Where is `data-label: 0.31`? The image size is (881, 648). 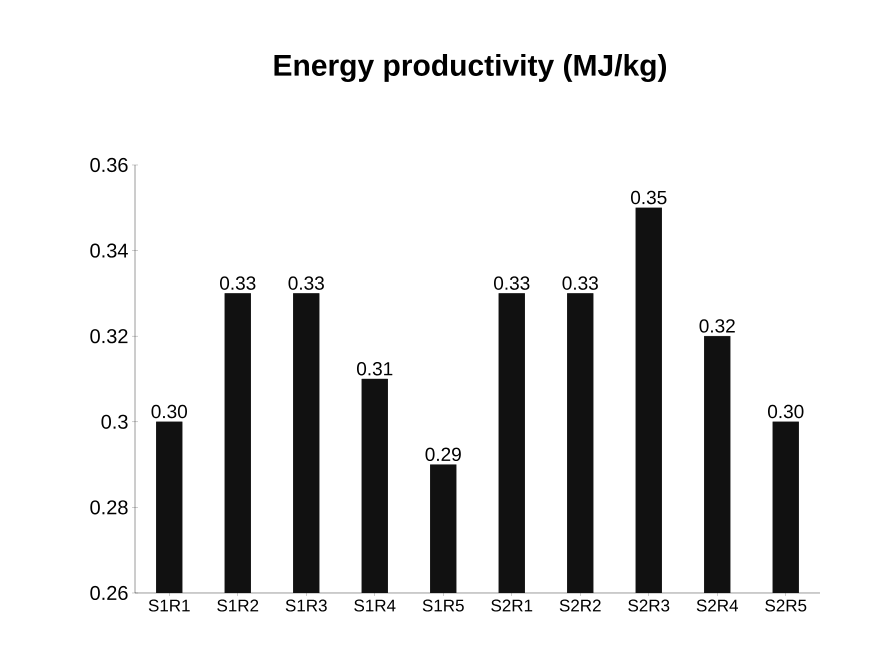 data-label: 0.31 is located at coordinates (374, 369).